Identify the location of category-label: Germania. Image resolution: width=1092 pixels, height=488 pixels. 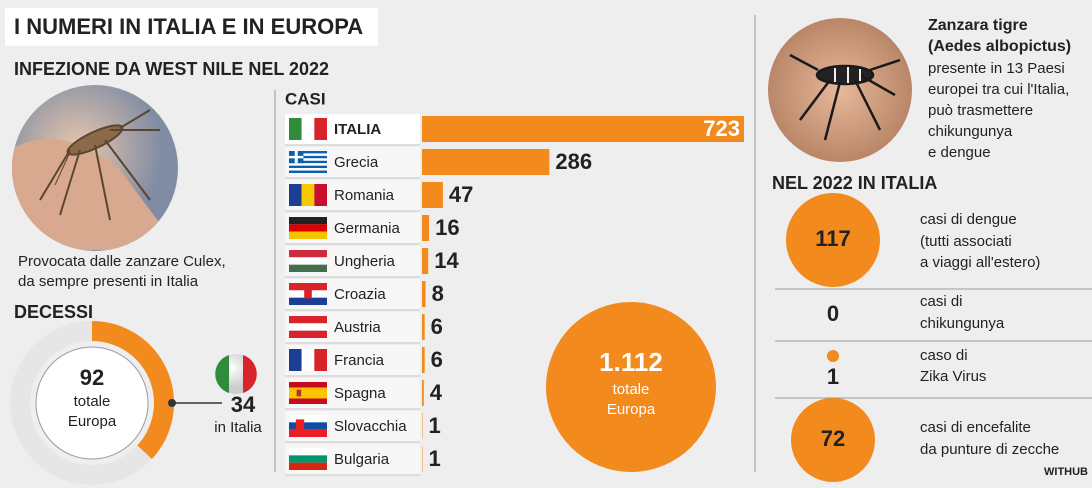
(367, 228).